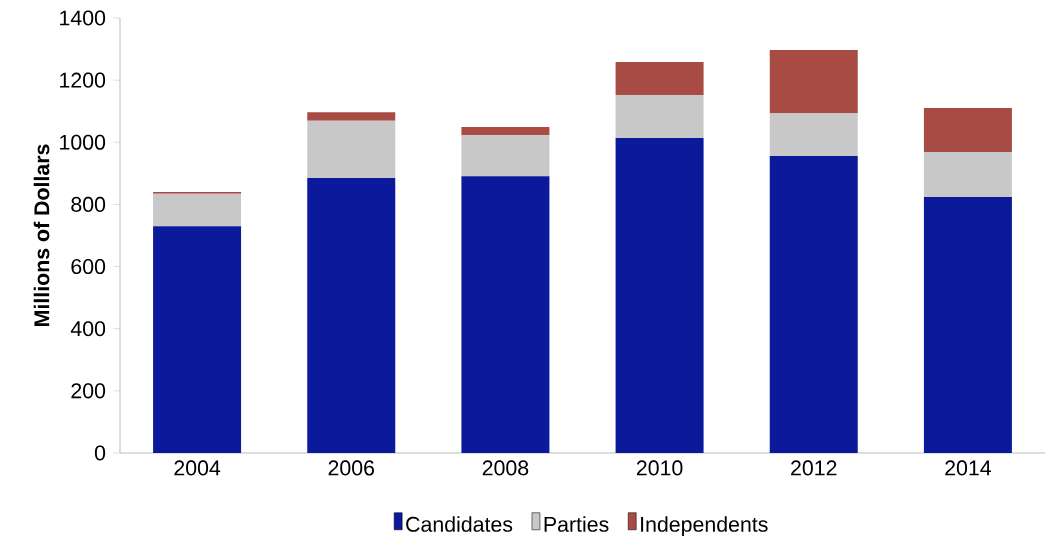  Describe the element at coordinates (88, 204) in the screenshot. I see `y-tick-label: 800` at that location.